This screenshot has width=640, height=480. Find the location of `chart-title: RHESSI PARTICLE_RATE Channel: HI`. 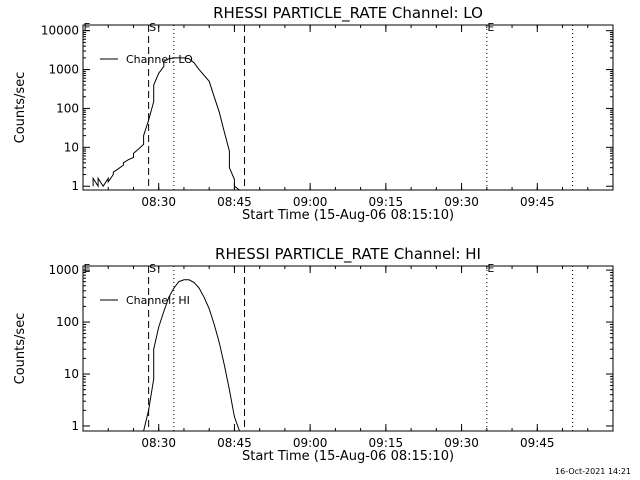

chart-title: RHESSI PARTICLE_RATE Channel: HI is located at coordinates (348, 254).